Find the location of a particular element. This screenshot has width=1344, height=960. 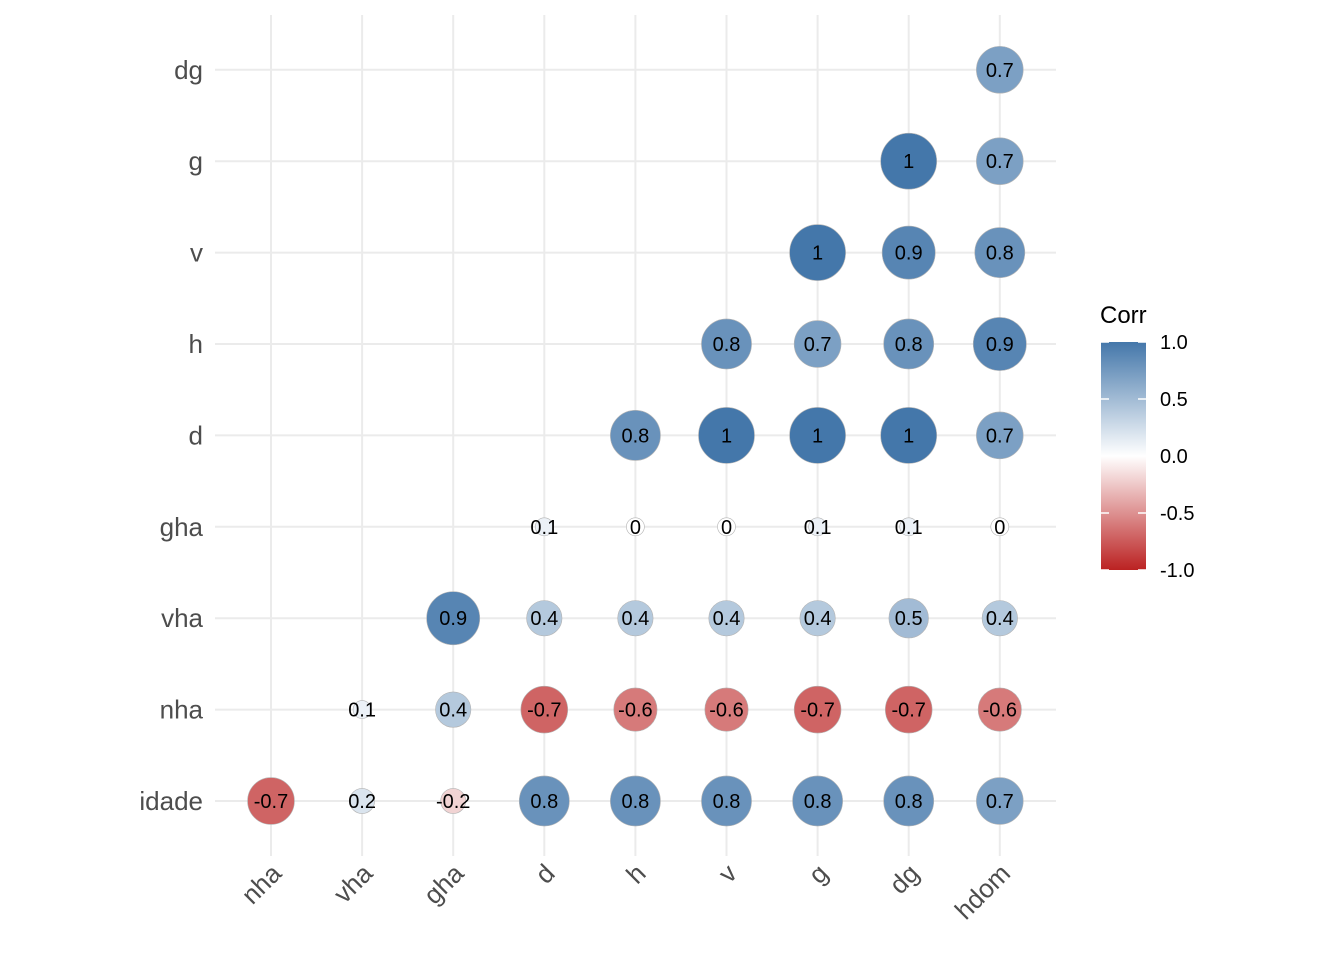

y-tick-label: nha is located at coordinates (182, 710).